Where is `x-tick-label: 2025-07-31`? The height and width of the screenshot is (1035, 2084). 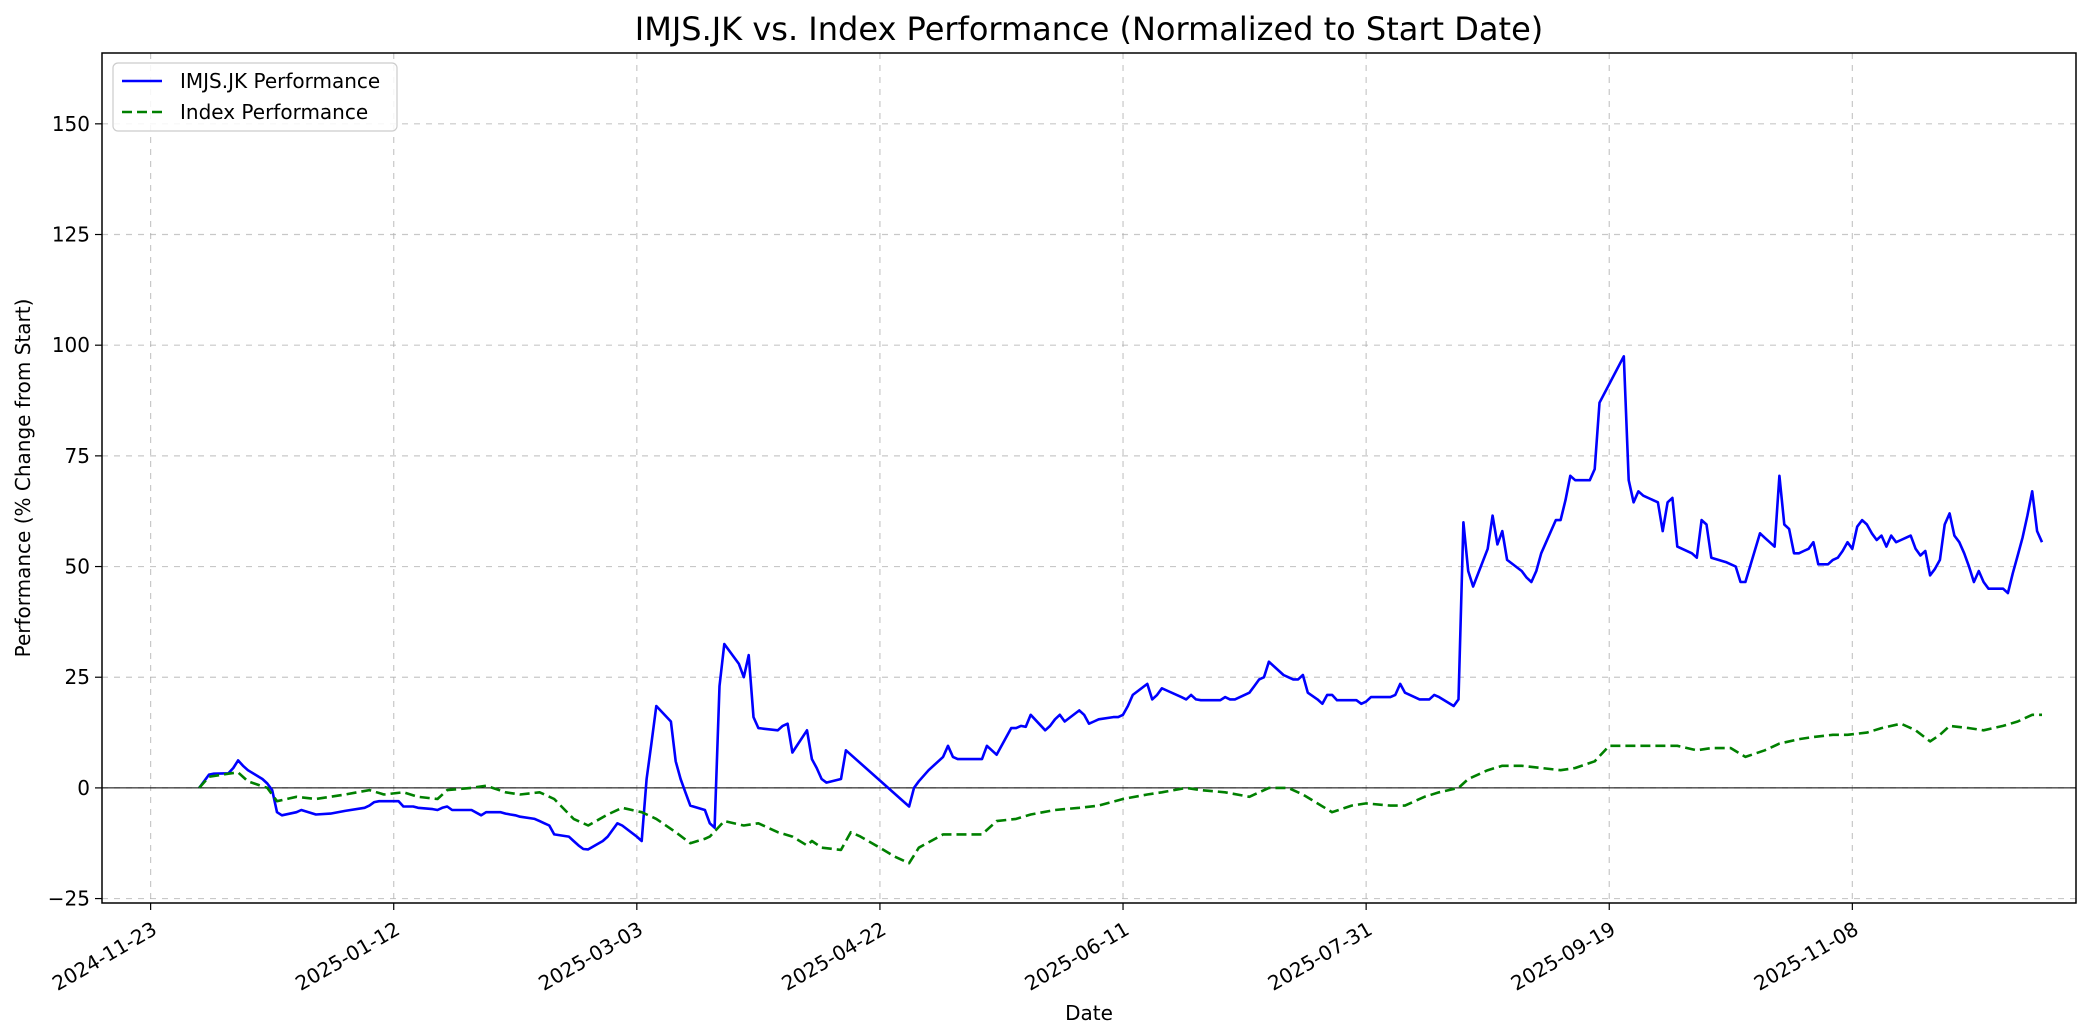
x-tick-label: 2025-07-31 is located at coordinates (1320, 956).